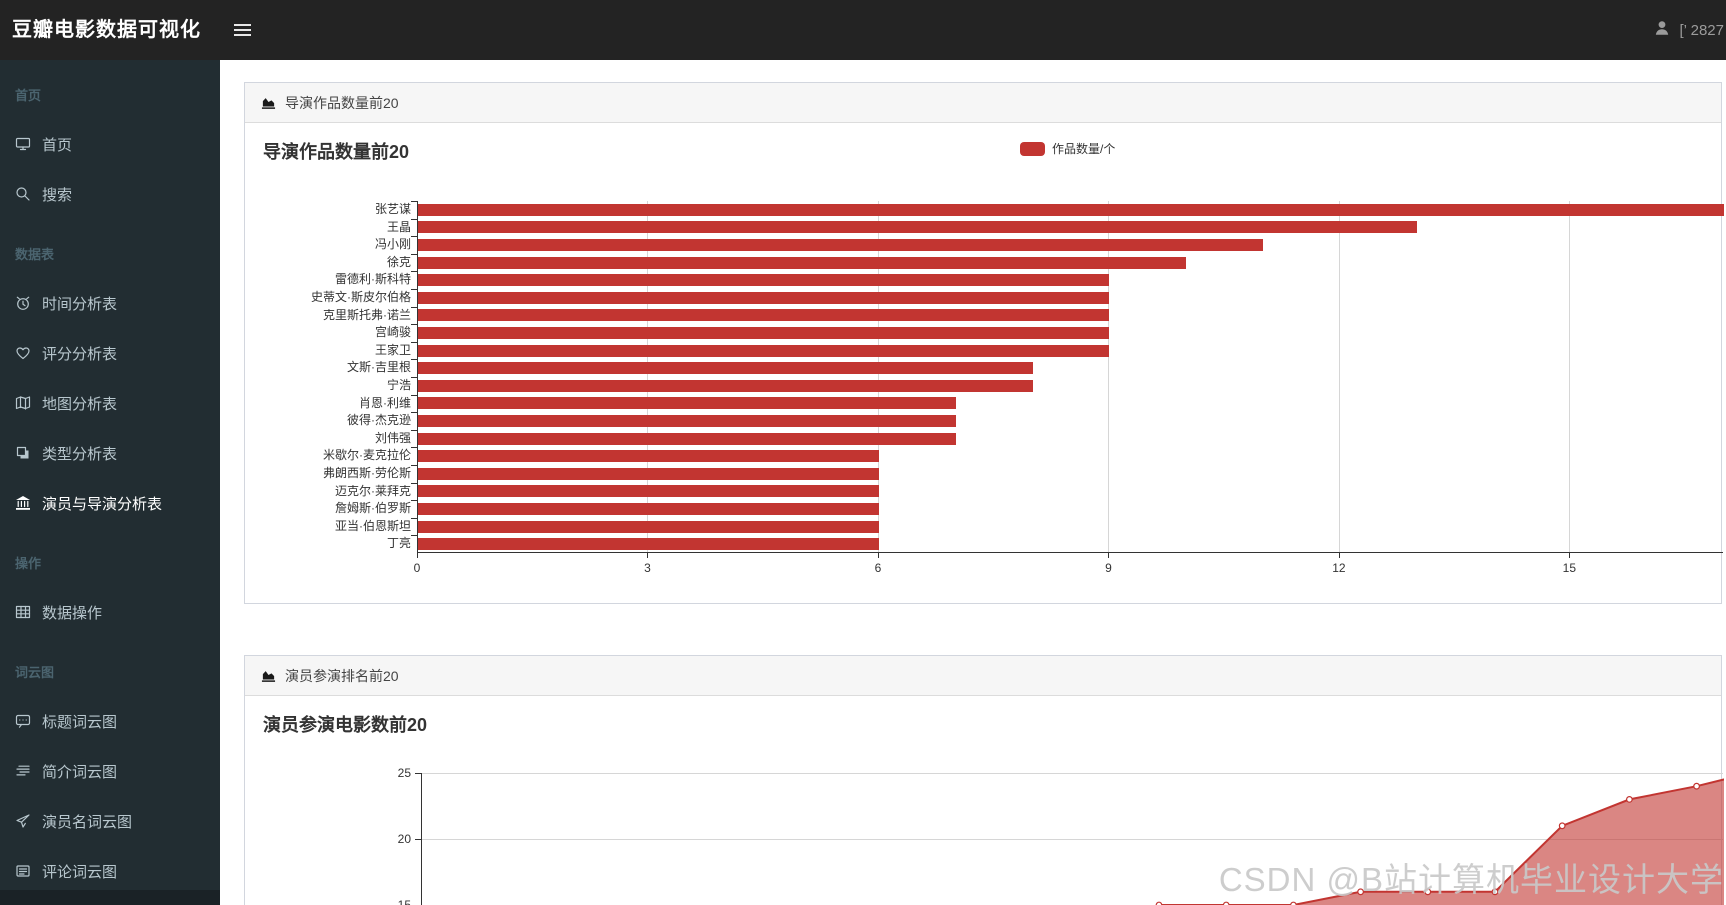  Describe the element at coordinates (1084, 149) in the screenshot. I see `legend-label: 作品数量/个` at that location.